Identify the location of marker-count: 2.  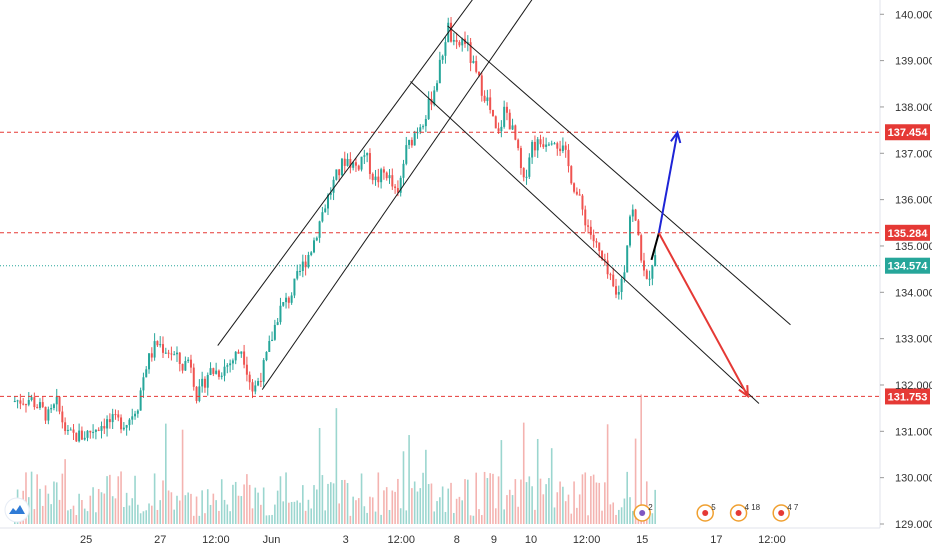
(650, 507).